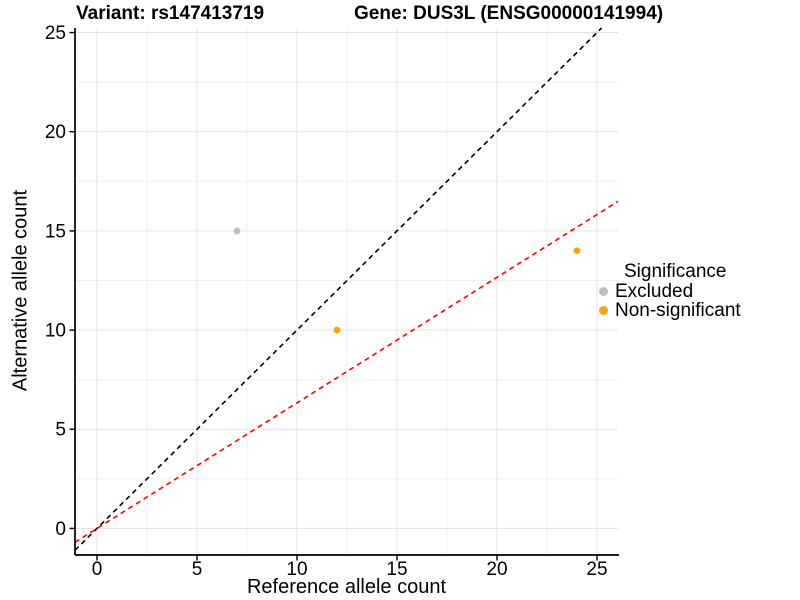 This screenshot has height=600, width=800. Describe the element at coordinates (55, 33) in the screenshot. I see `y-tick-label: 25` at that location.